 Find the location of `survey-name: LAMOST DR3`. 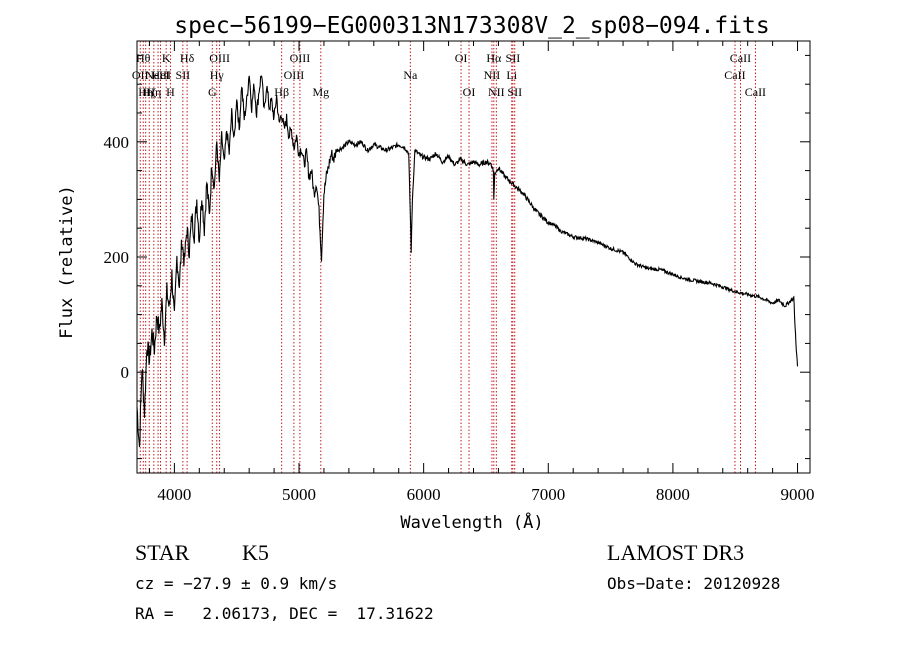

survey-name: LAMOST DR3 is located at coordinates (675, 552).